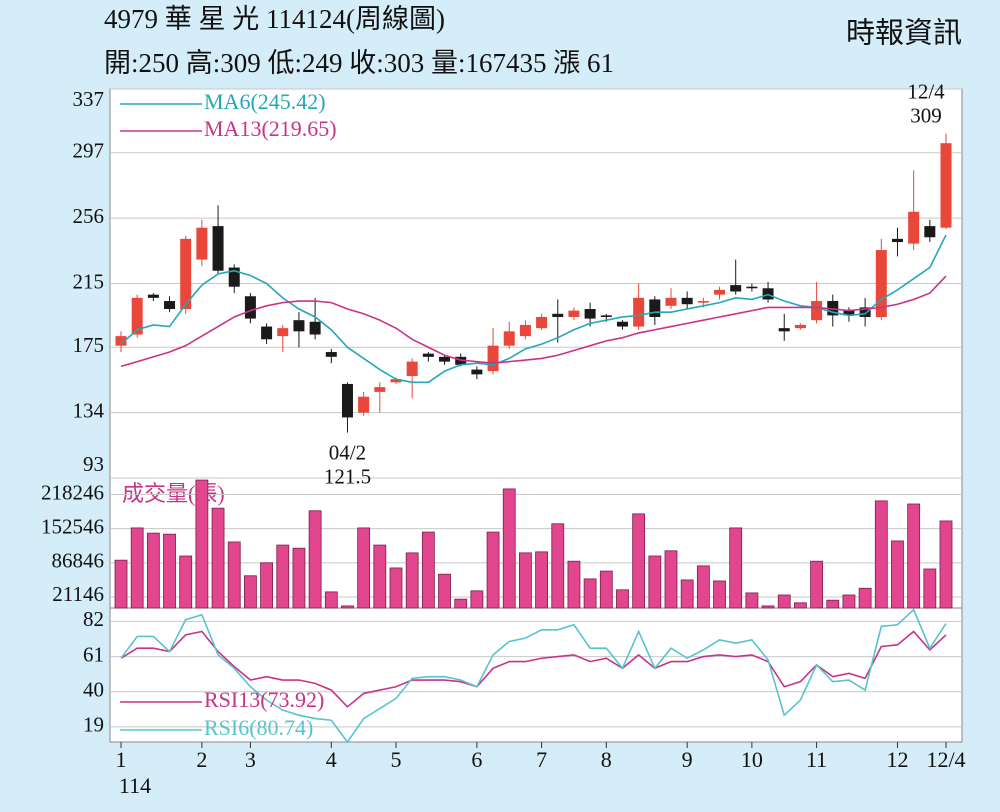 The height and width of the screenshot is (812, 1000). What do you see at coordinates (945, 759) in the screenshot?
I see `x-tick-label: 12/4` at bounding box center [945, 759].